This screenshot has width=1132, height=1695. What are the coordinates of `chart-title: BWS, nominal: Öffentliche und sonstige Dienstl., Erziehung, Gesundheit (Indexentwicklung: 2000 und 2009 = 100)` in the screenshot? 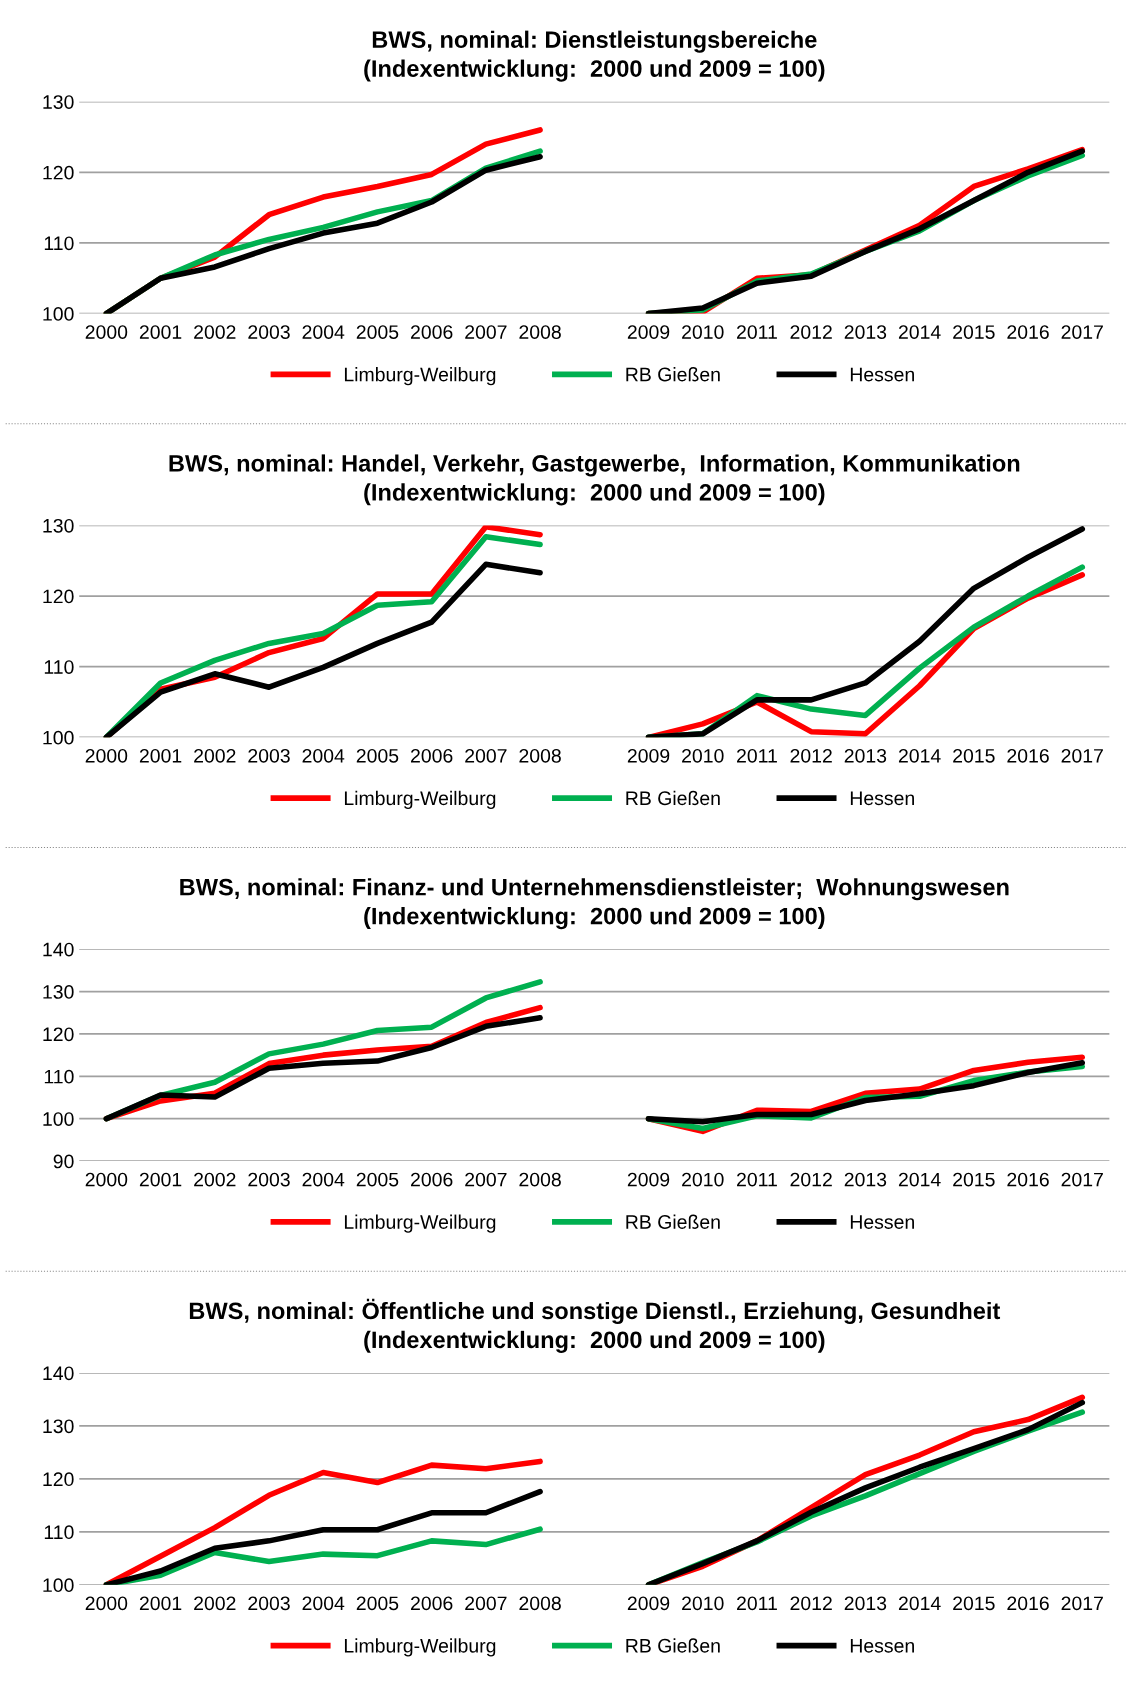 It's located at (595, 1325).